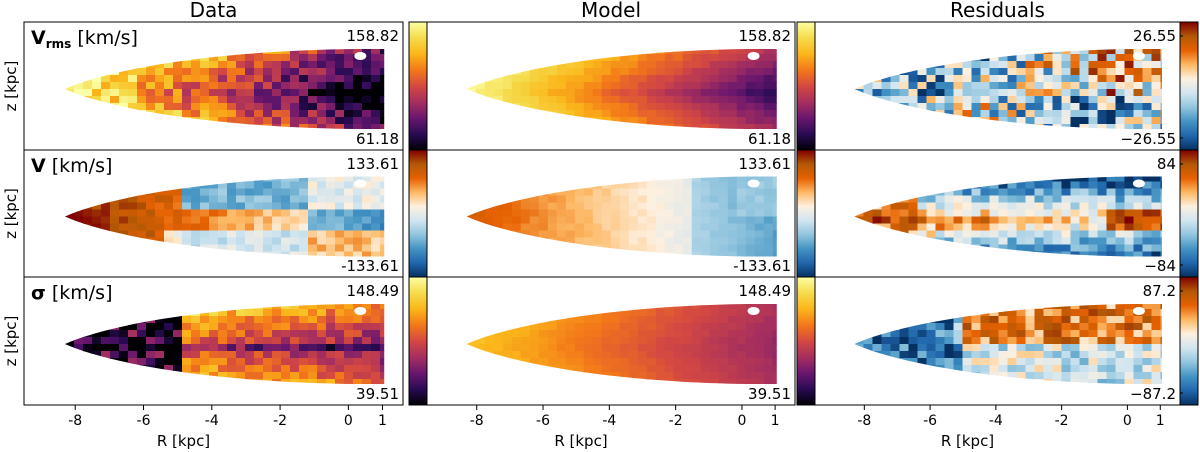 This screenshot has width=1200, height=452. What do you see at coordinates (1148, 139) in the screenshot?
I see `range-min-label: −26.55` at bounding box center [1148, 139].